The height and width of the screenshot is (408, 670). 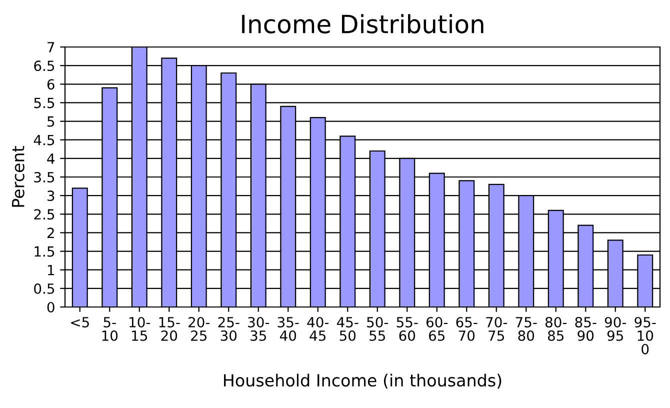 What do you see at coordinates (44, 288) in the screenshot?
I see `y-tick-label: 0.5` at bounding box center [44, 288].